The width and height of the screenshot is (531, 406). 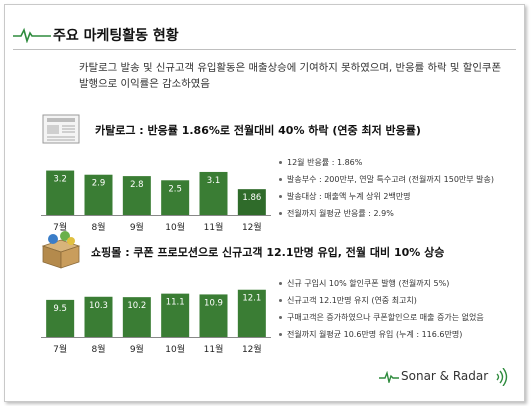 I want to click on gift-box-icon, so click(x=61, y=250).